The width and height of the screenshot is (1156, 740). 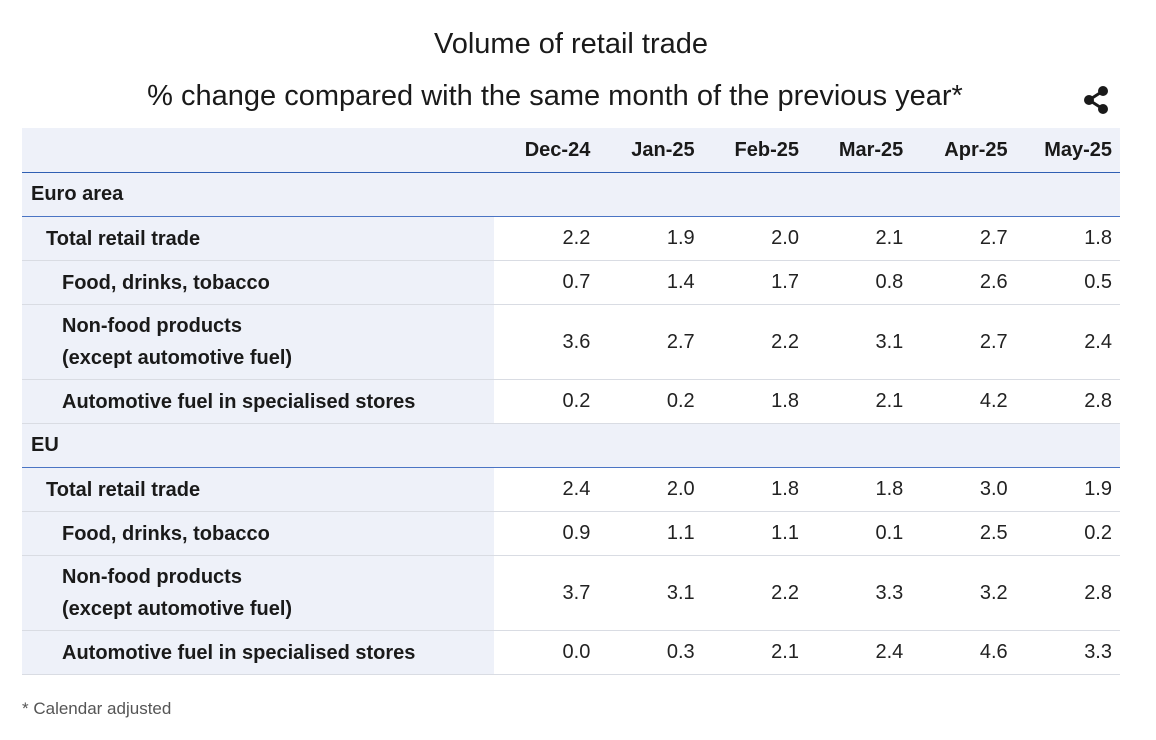 What do you see at coordinates (1067, 282) in the screenshot?
I see `value-cell: 0.5` at bounding box center [1067, 282].